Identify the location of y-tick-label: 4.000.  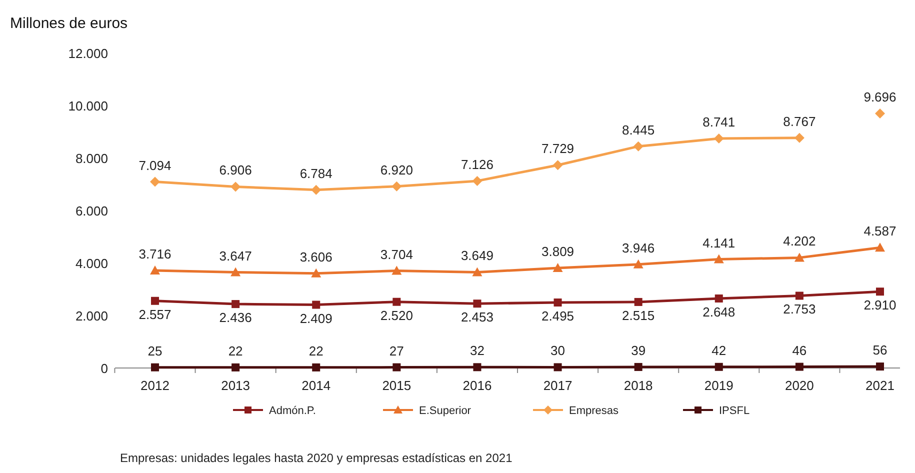
(91, 263).